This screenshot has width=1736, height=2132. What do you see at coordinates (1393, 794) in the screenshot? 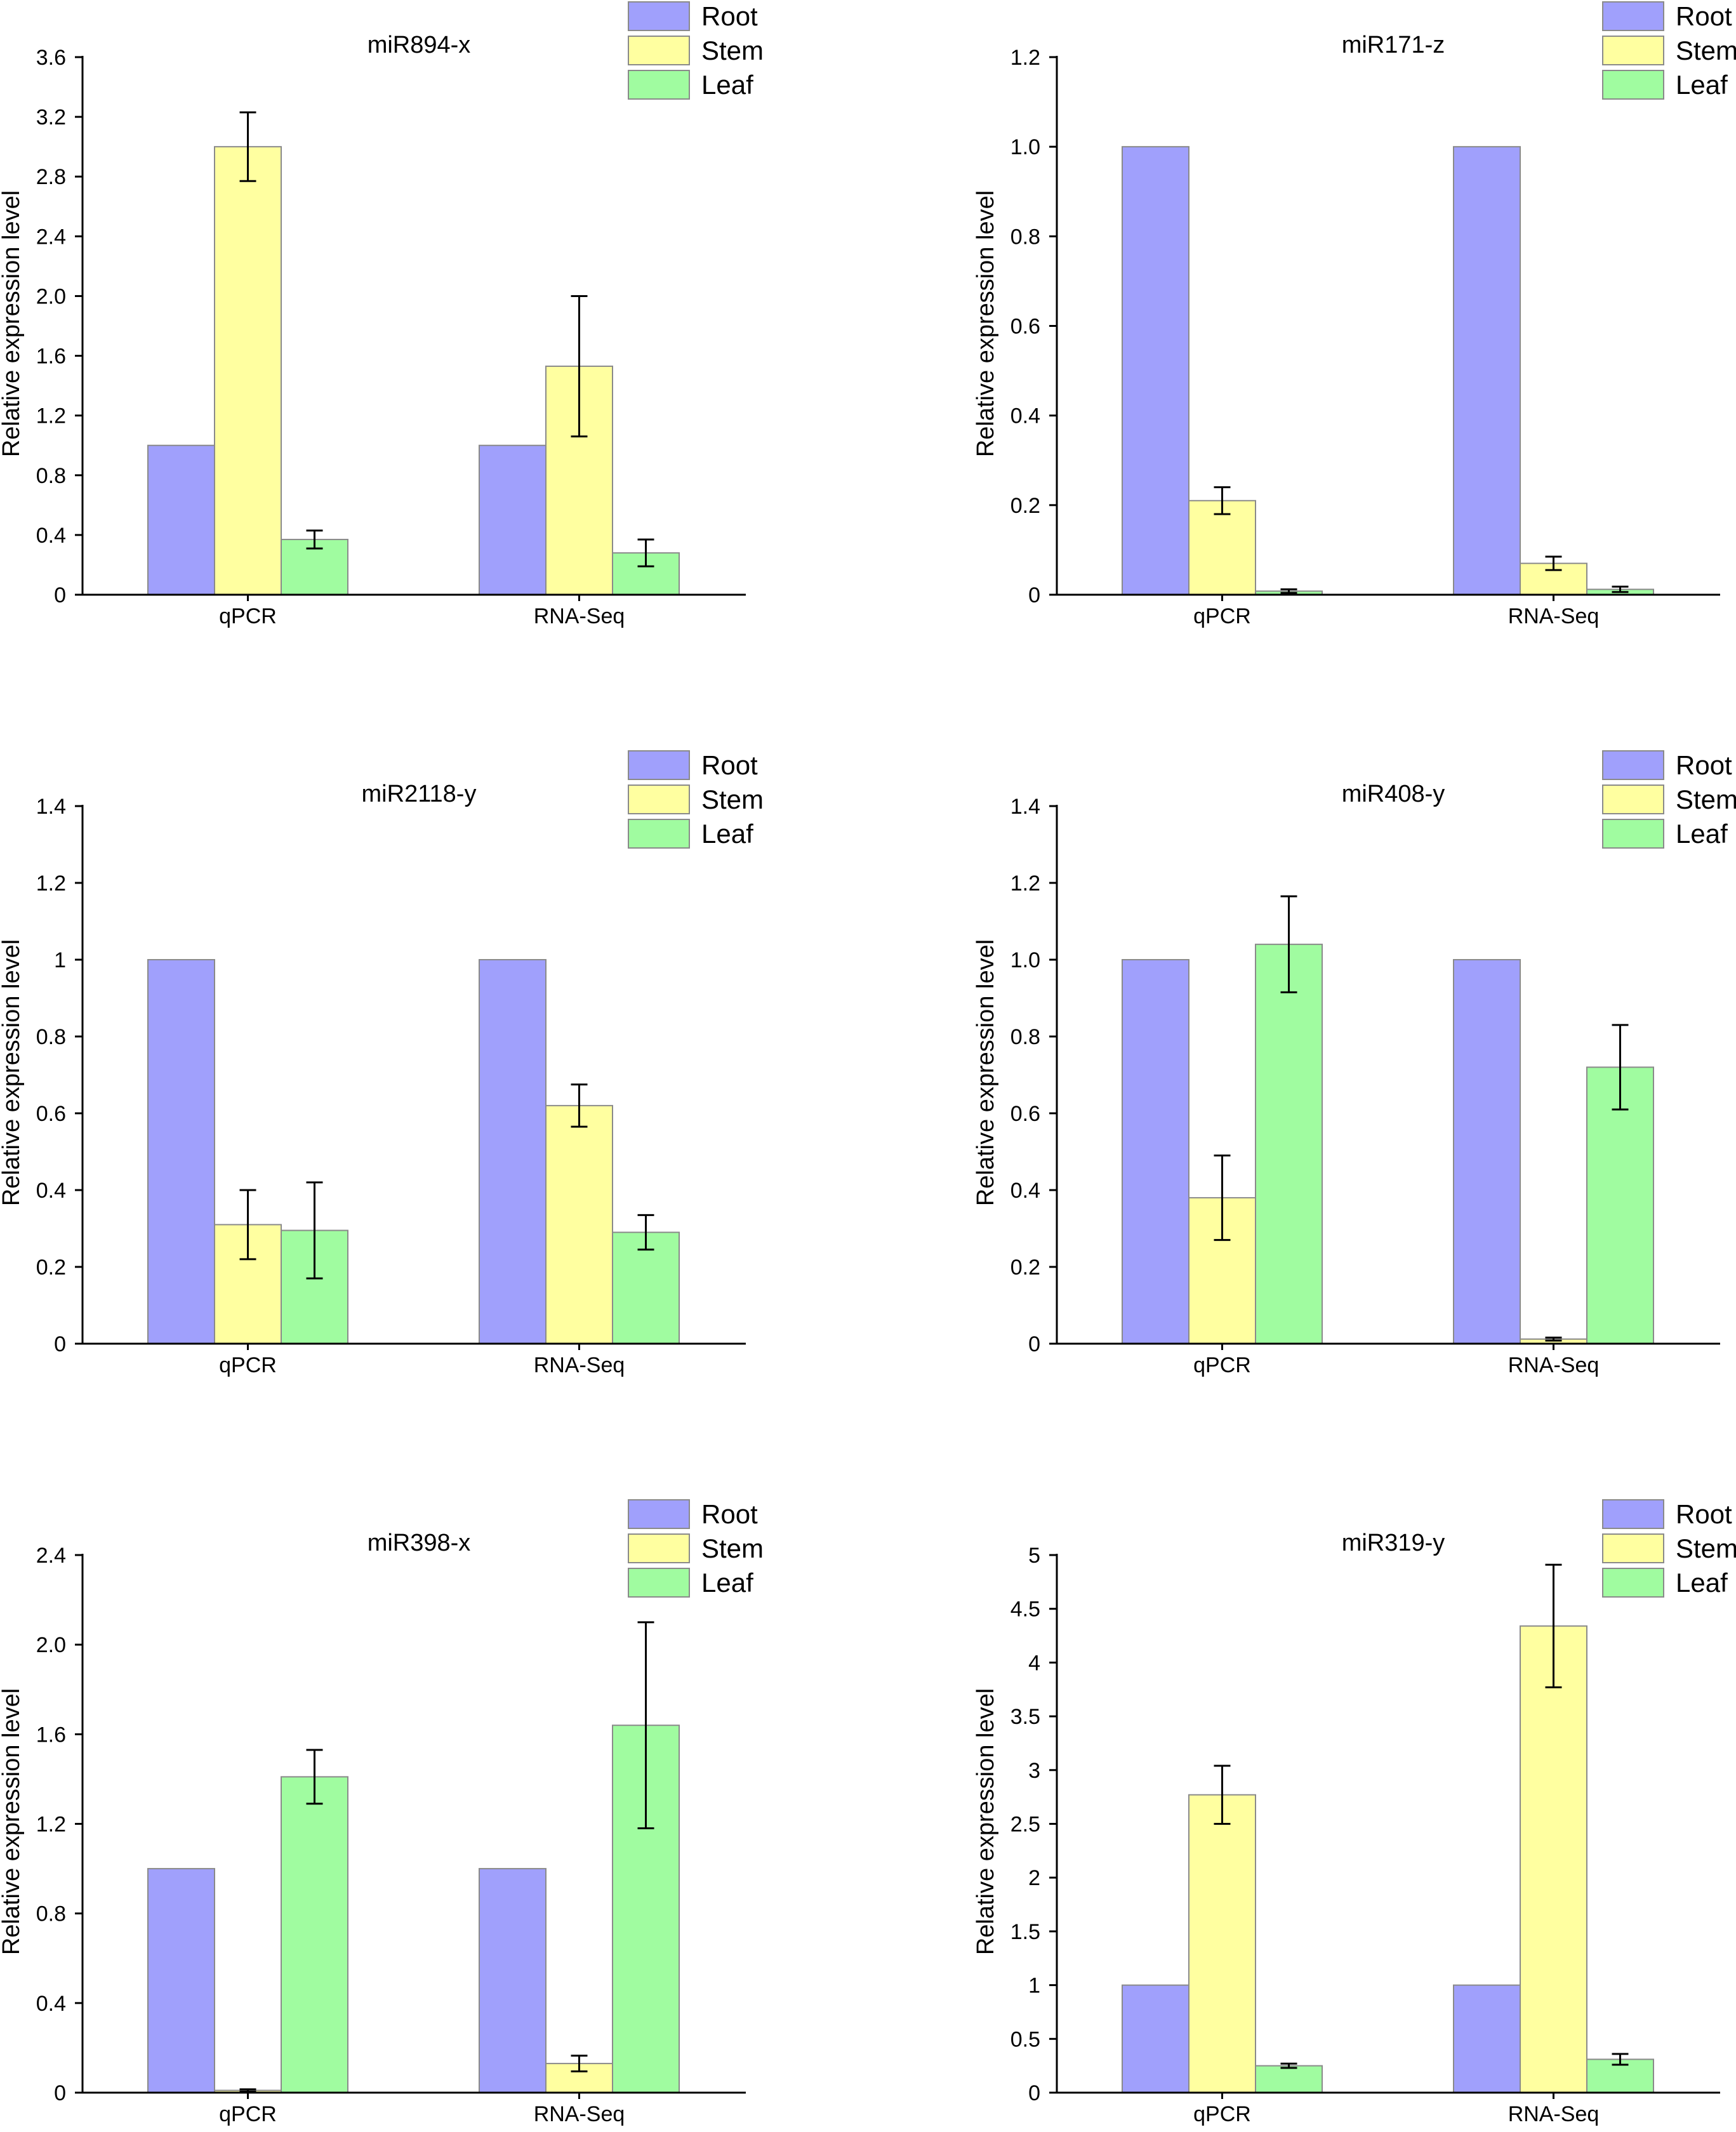
I see `chart-title: miR408-y` at bounding box center [1393, 794].